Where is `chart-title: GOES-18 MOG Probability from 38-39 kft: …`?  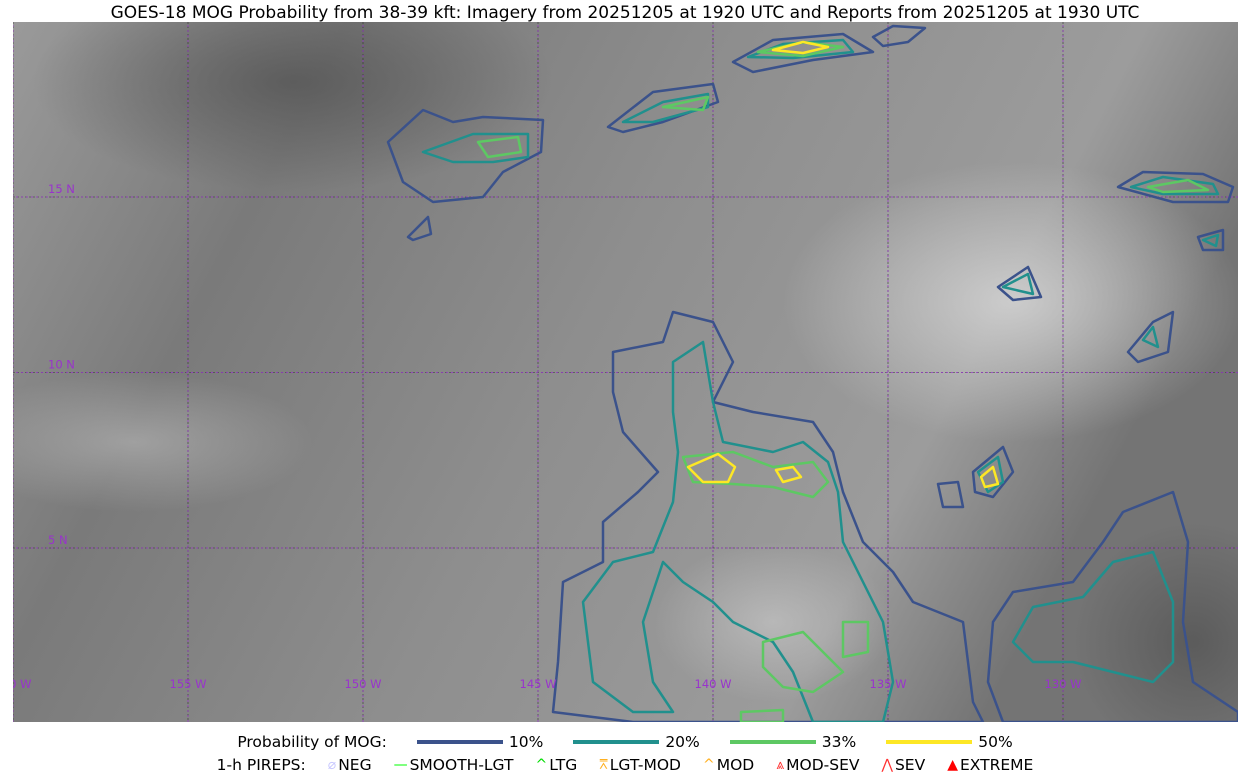
chart-title: GOES-18 MOG Probability from 38-39 kft: … is located at coordinates (625, 13).